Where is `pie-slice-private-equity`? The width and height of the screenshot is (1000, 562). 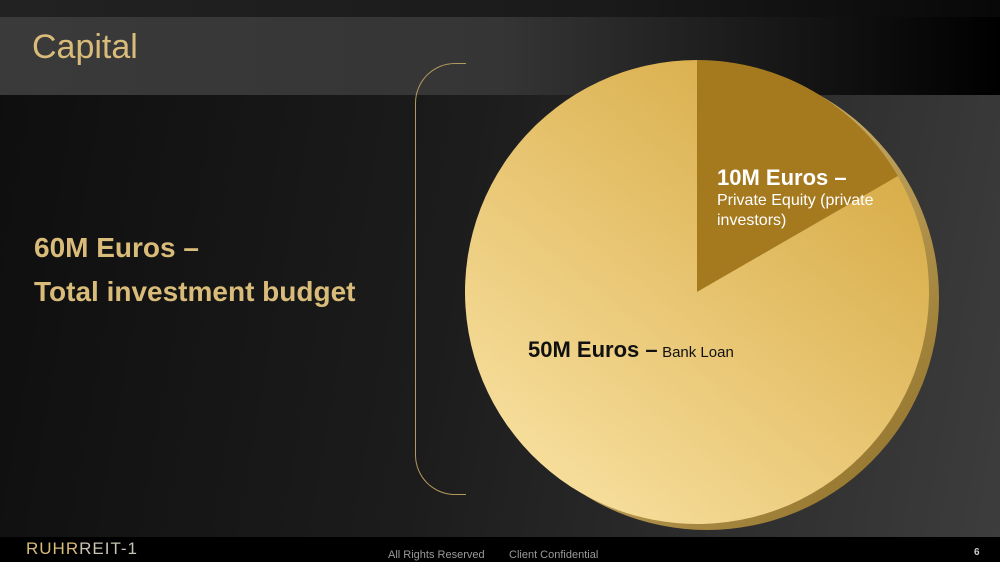
pie-slice-private-equity is located at coordinates (797, 176).